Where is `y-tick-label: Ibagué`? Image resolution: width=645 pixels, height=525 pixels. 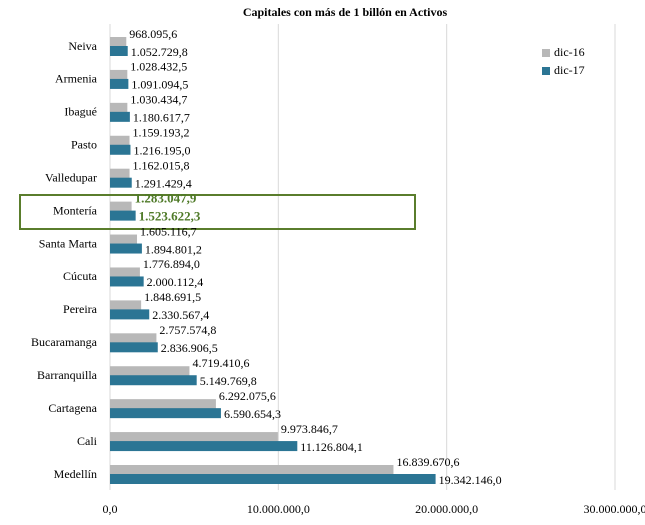
y-tick-label: Ibagué is located at coordinates (80, 112).